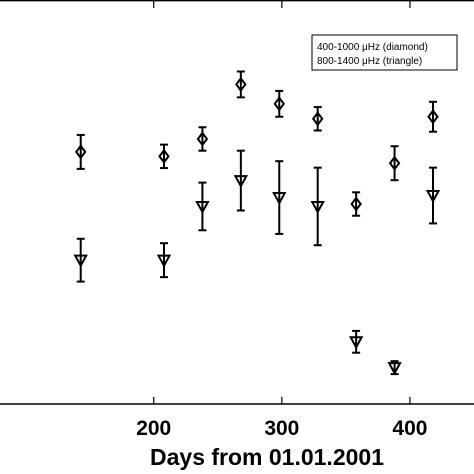 This screenshot has height=474, width=474. I want to click on x-tick-label-400: 400, so click(409, 428).